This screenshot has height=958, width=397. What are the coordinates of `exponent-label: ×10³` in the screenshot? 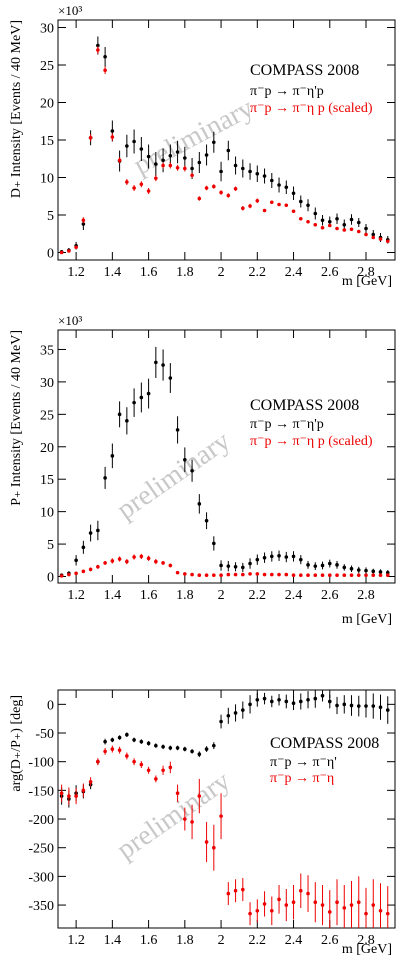 It's located at (70, 10).